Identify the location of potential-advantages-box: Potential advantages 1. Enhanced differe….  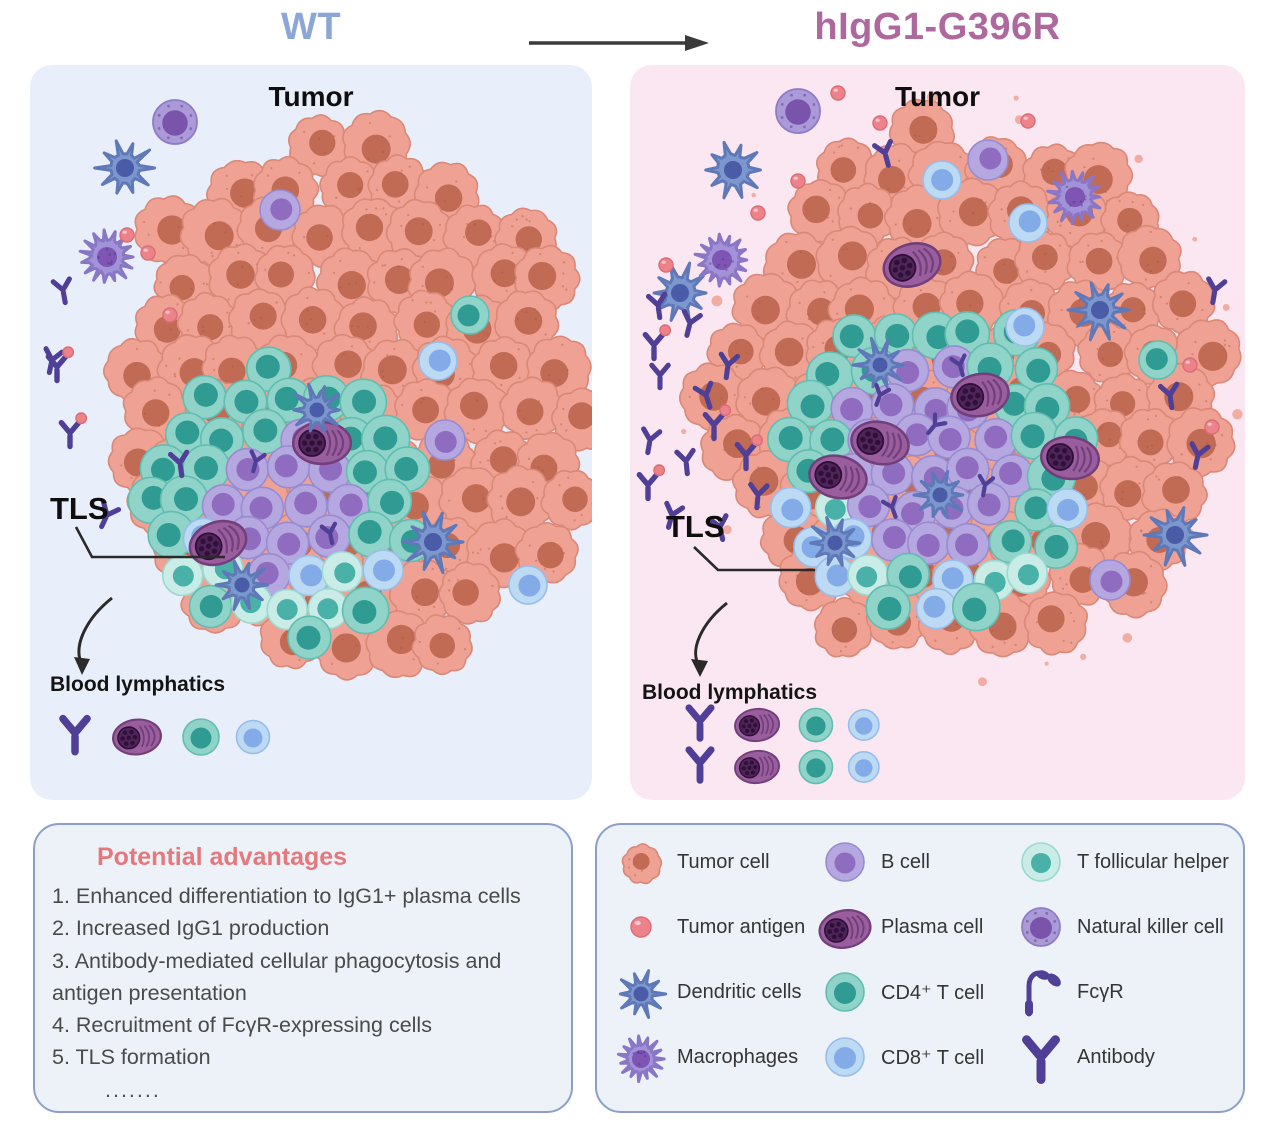
(303, 968).